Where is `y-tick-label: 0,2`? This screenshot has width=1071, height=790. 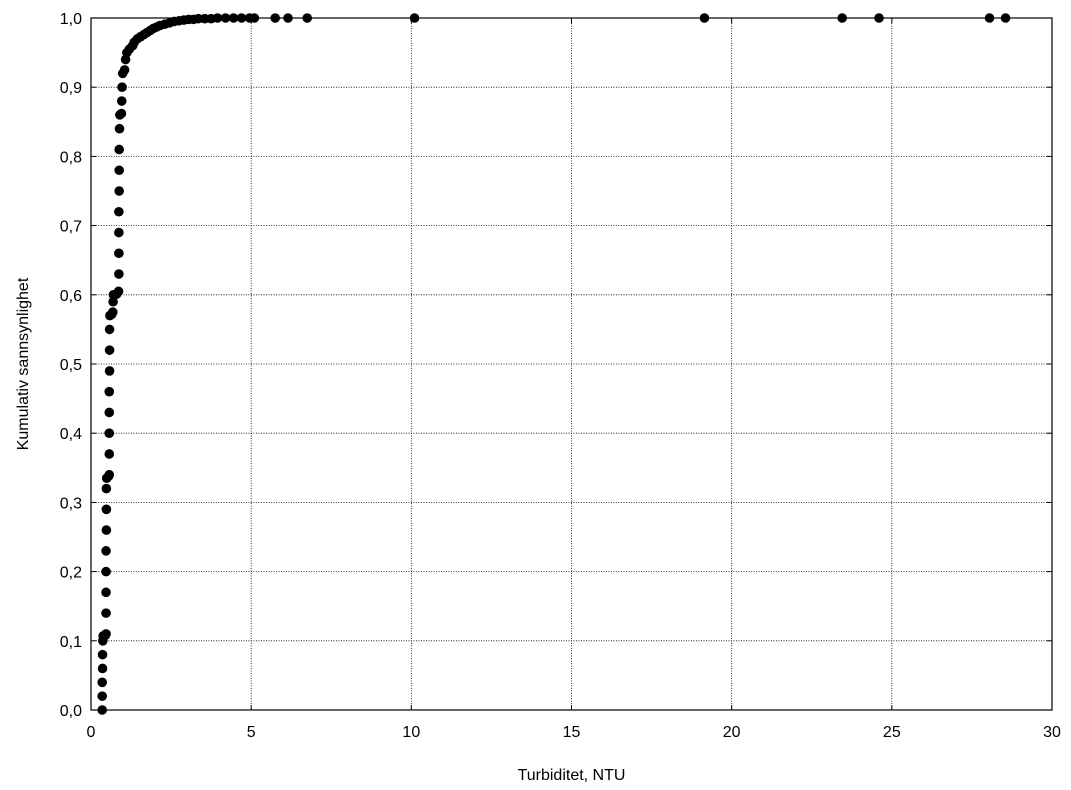
y-tick-label: 0,2 is located at coordinates (71, 573).